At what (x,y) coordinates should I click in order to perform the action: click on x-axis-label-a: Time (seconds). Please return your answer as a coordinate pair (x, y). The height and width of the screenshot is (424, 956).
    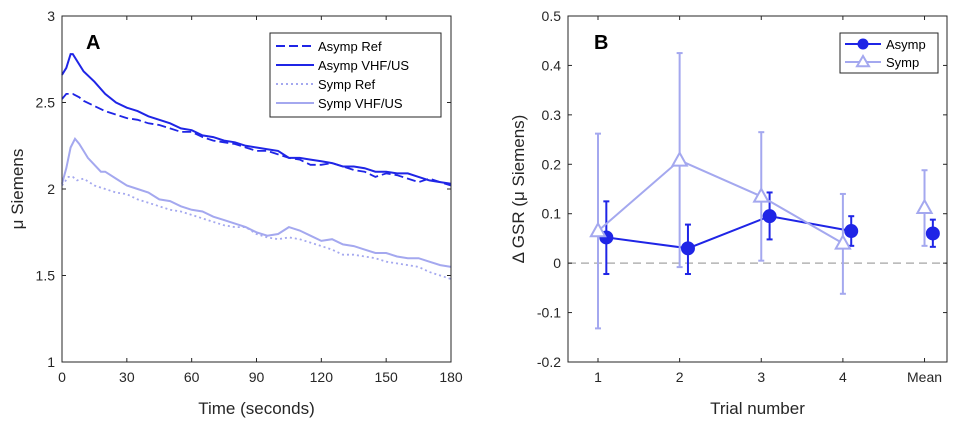
    Looking at the image, I should click on (256, 408).